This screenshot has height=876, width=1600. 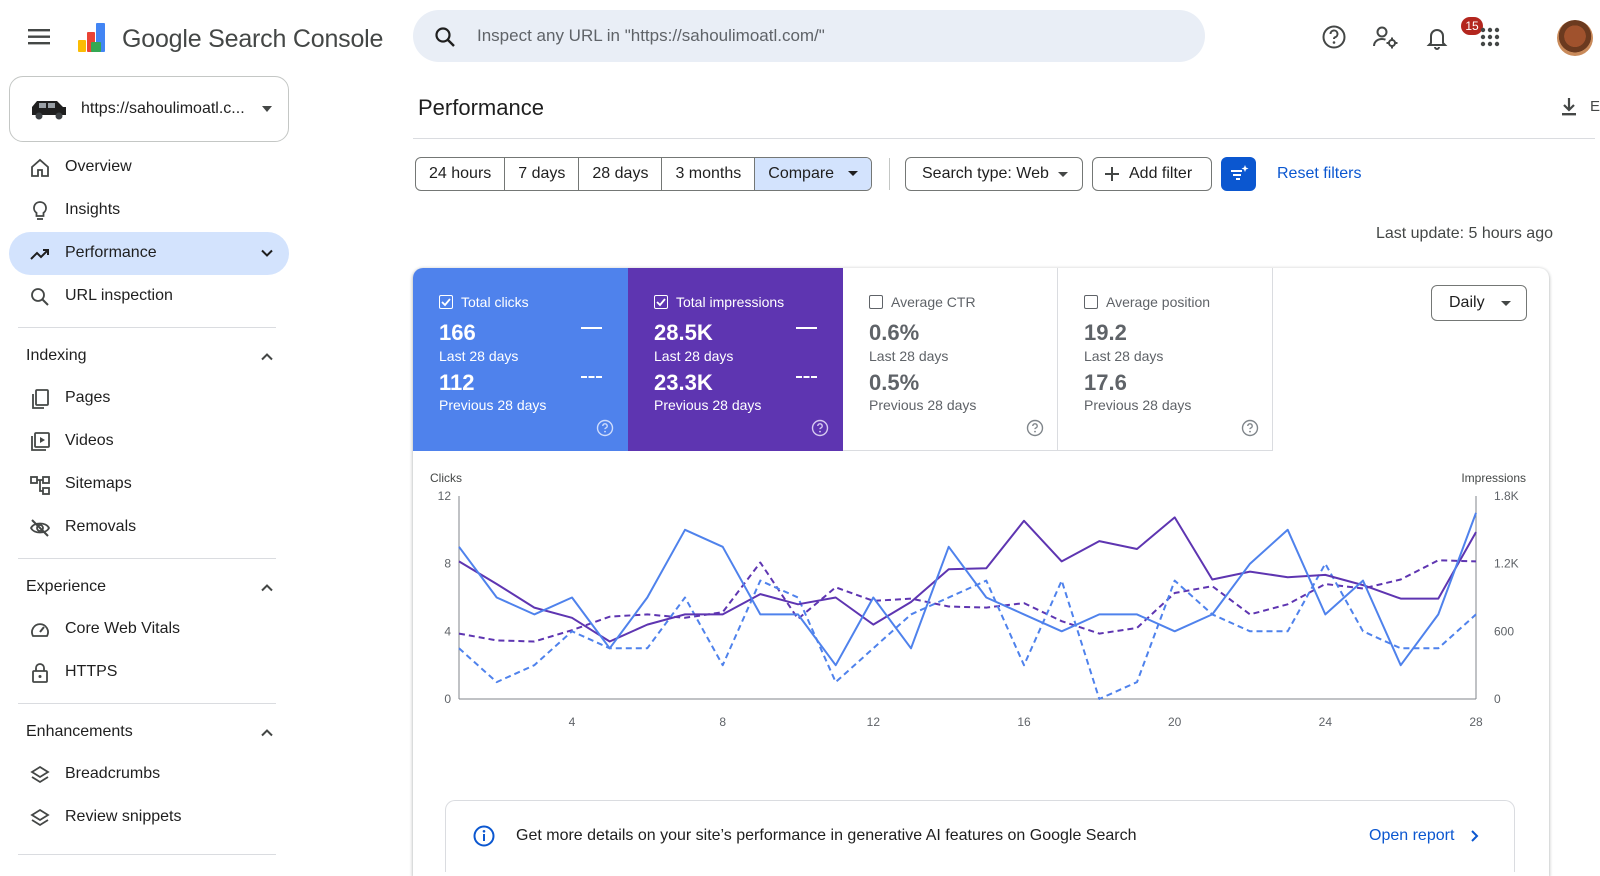 I want to click on account-settings-icon, so click(x=1385, y=37).